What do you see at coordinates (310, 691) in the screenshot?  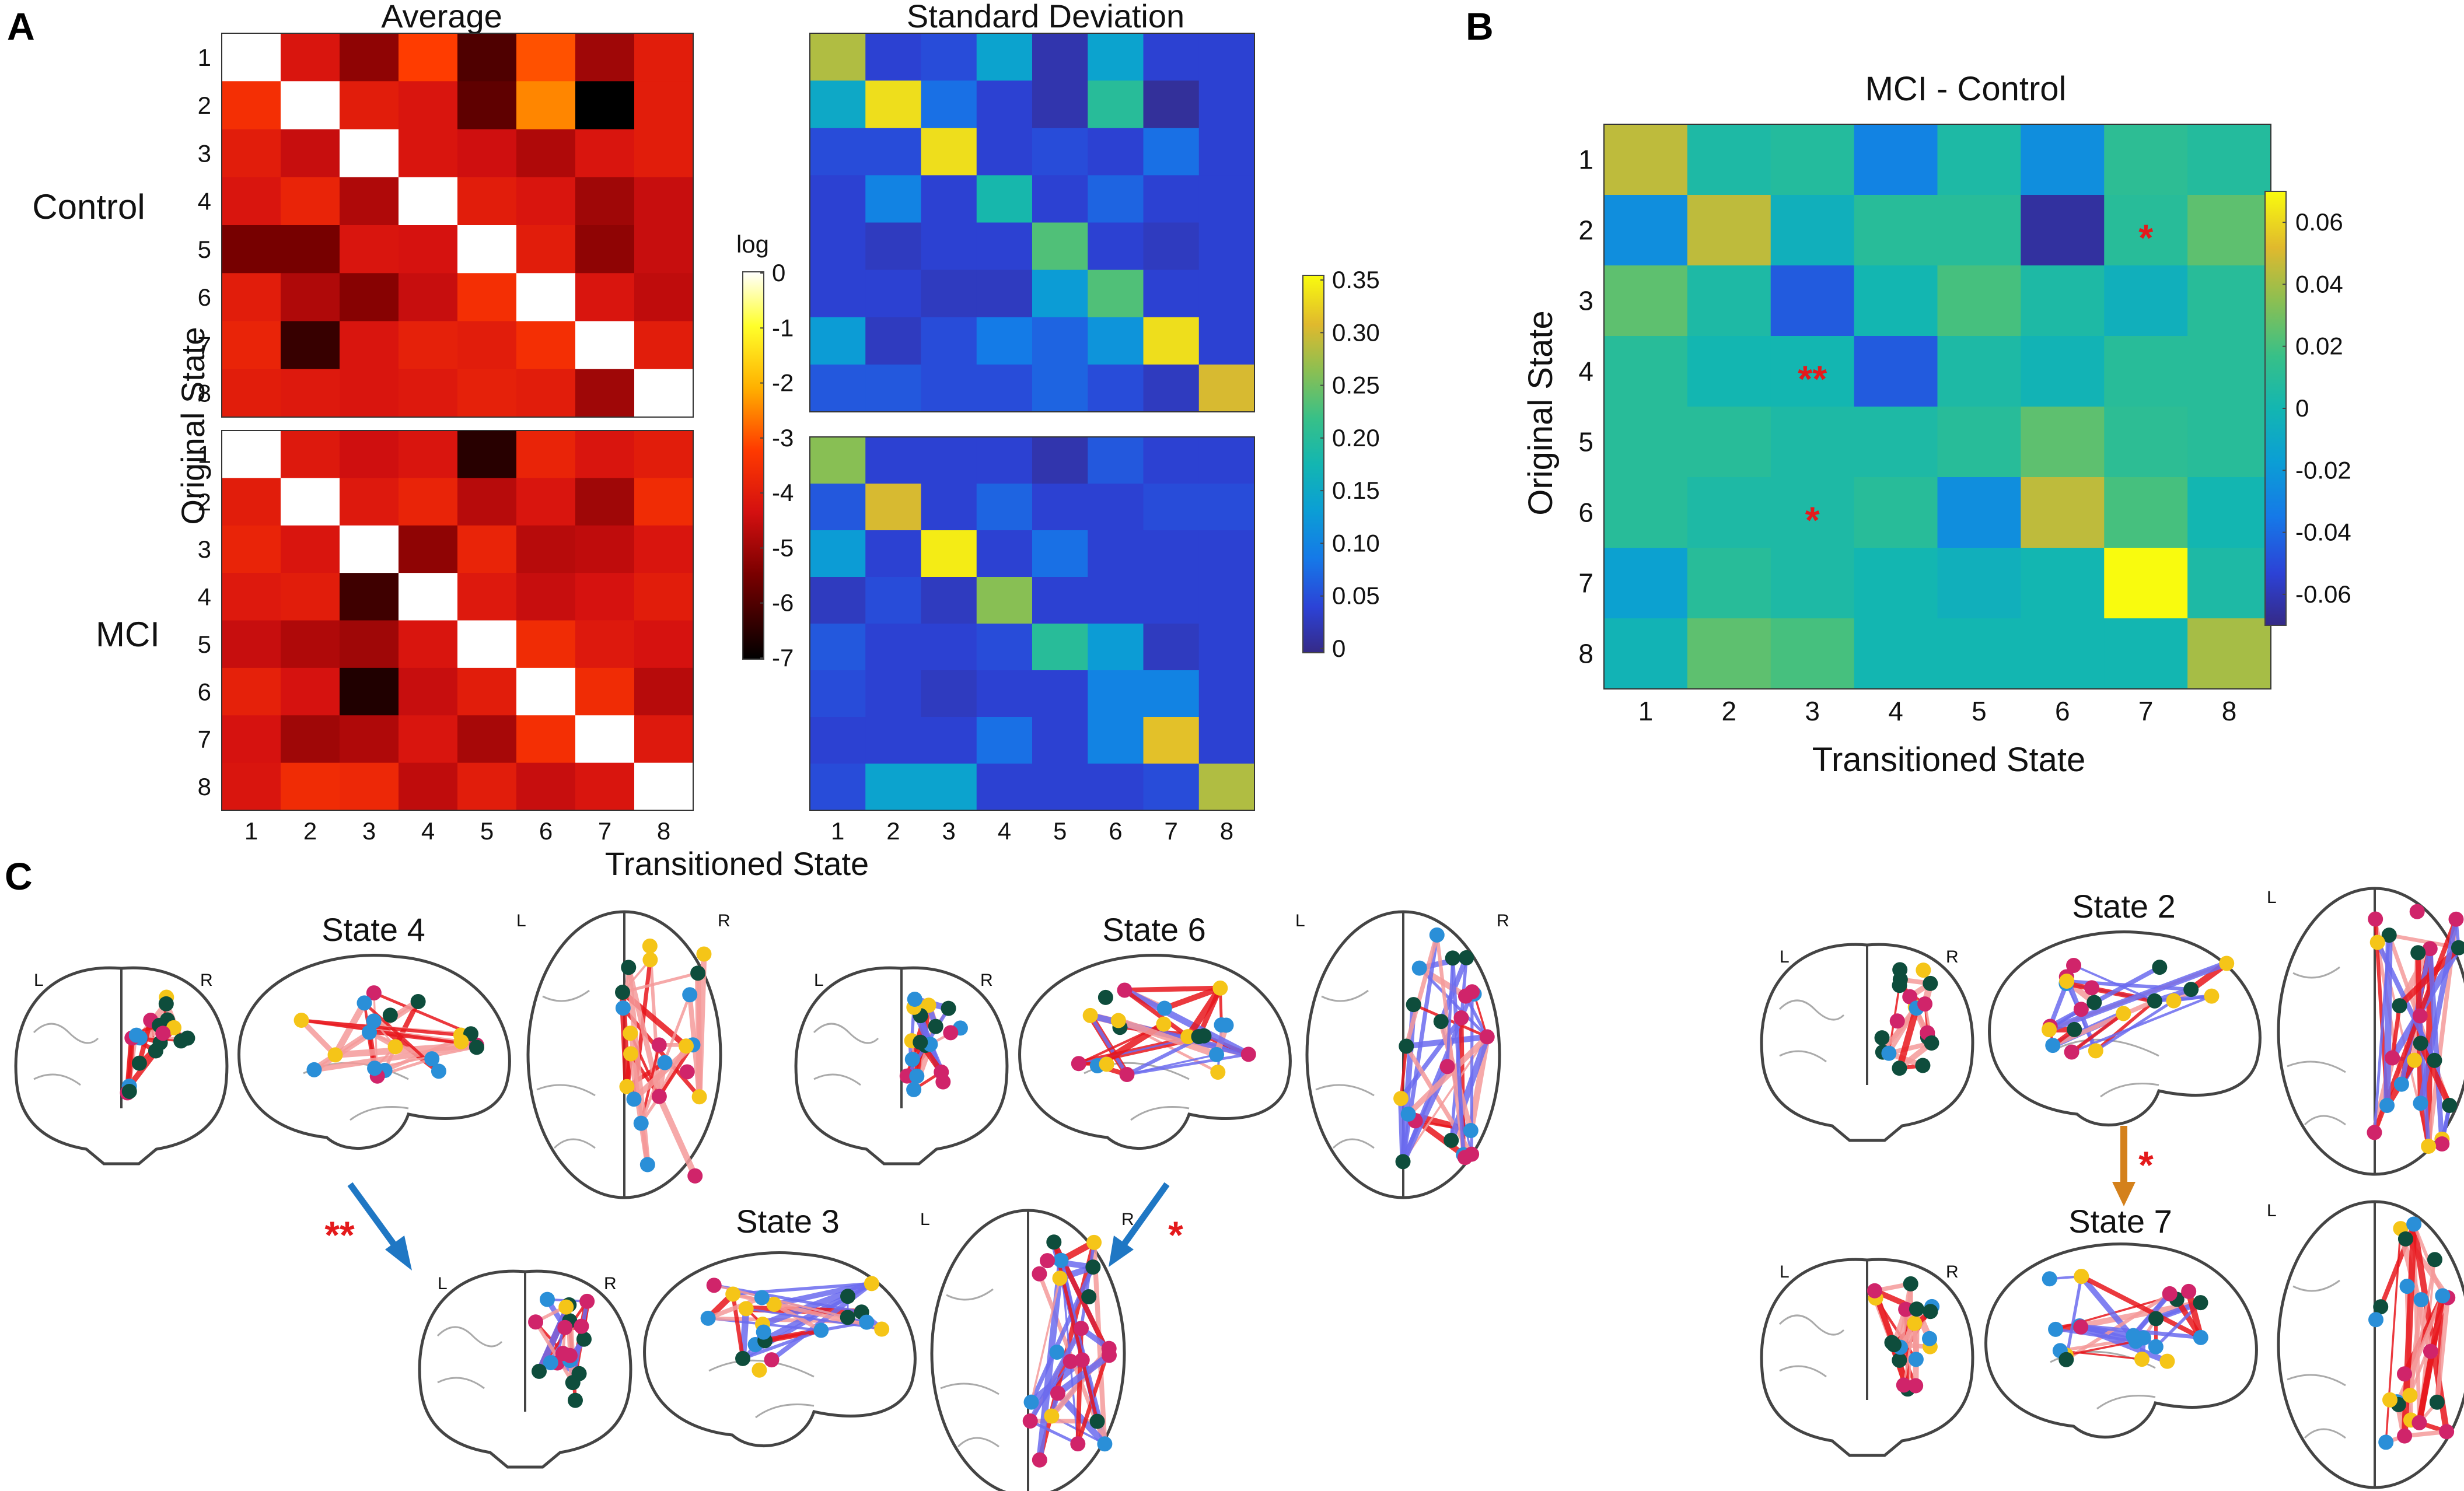 I see `cell-r6-c2` at bounding box center [310, 691].